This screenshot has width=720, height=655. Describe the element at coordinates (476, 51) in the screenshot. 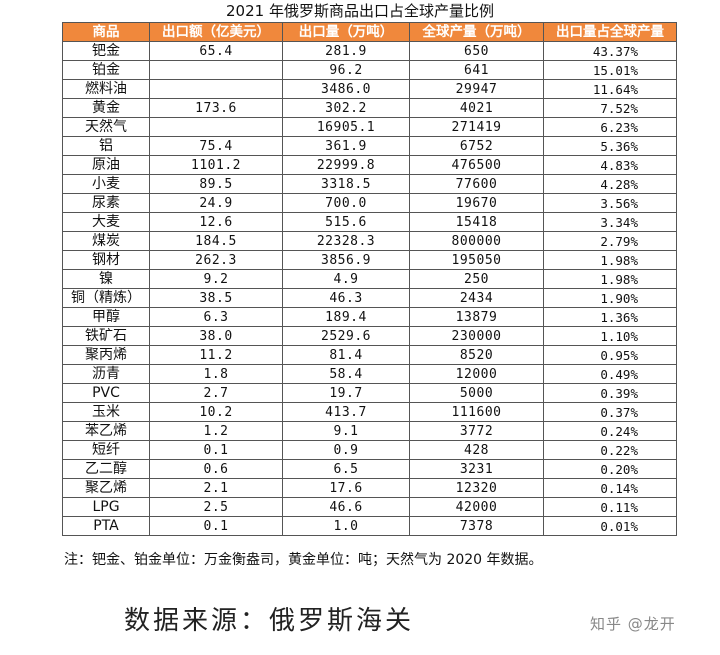

I see `cell-global-output: 650` at that location.